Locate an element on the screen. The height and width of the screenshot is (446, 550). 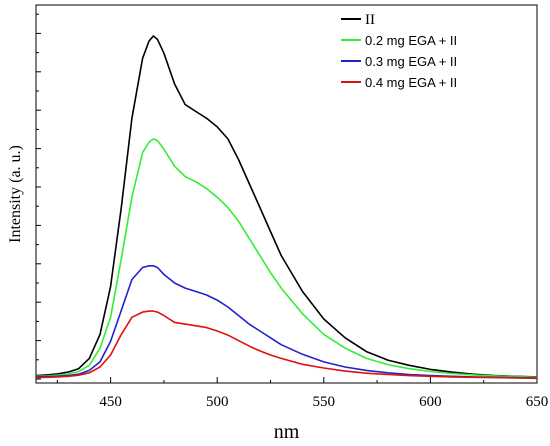
legend-label: 0.3 mg EGA + II is located at coordinates (411, 61).